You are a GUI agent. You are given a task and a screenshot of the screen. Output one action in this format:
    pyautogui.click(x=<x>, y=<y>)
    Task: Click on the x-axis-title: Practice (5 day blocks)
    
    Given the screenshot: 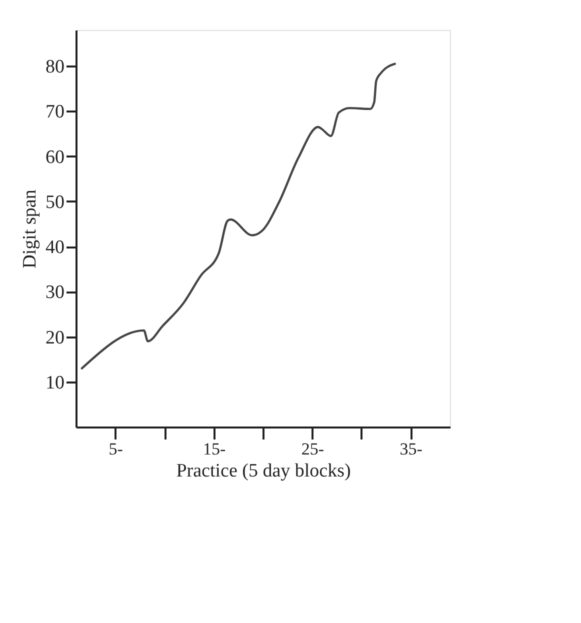 What is the action you would take?
    pyautogui.click(x=263, y=471)
    